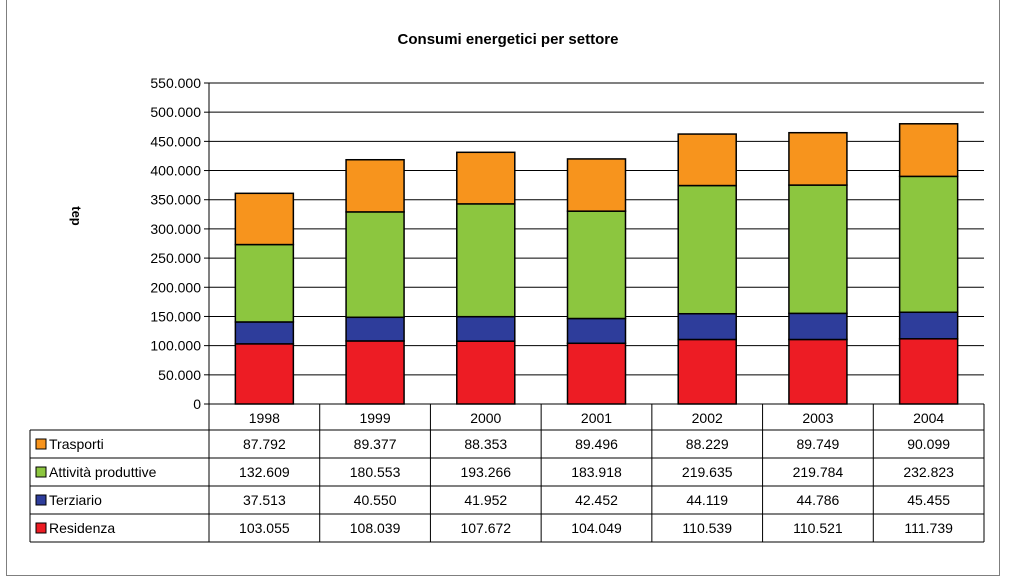 The height and width of the screenshot is (582, 1009). What do you see at coordinates (175, 316) in the screenshot?
I see `y-tick-label: 150.000` at bounding box center [175, 316].